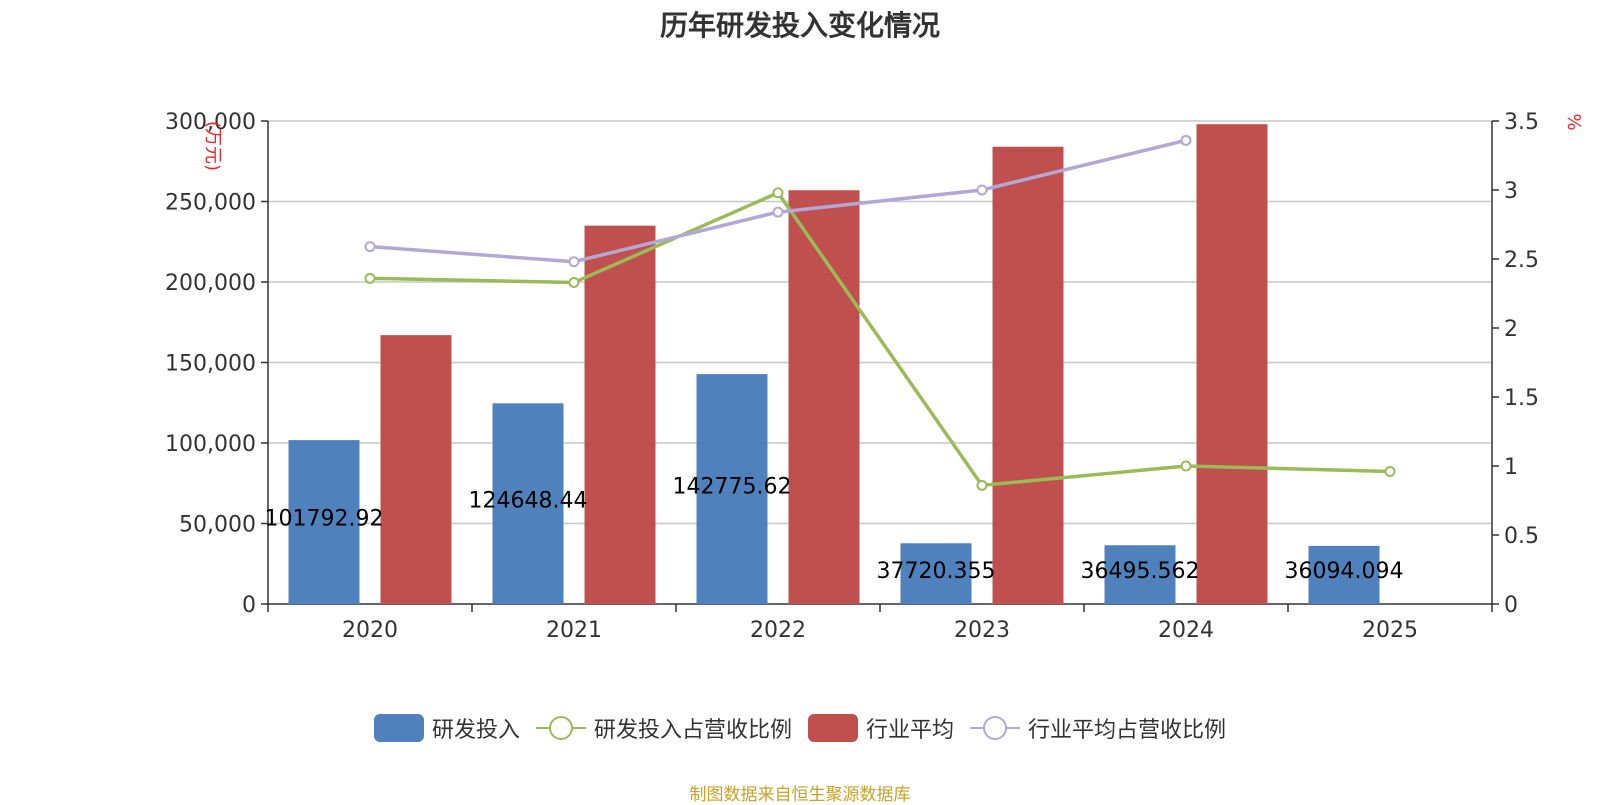 The width and height of the screenshot is (1600, 805). I want to click on y-right-axis-label: %, so click(1573, 121).